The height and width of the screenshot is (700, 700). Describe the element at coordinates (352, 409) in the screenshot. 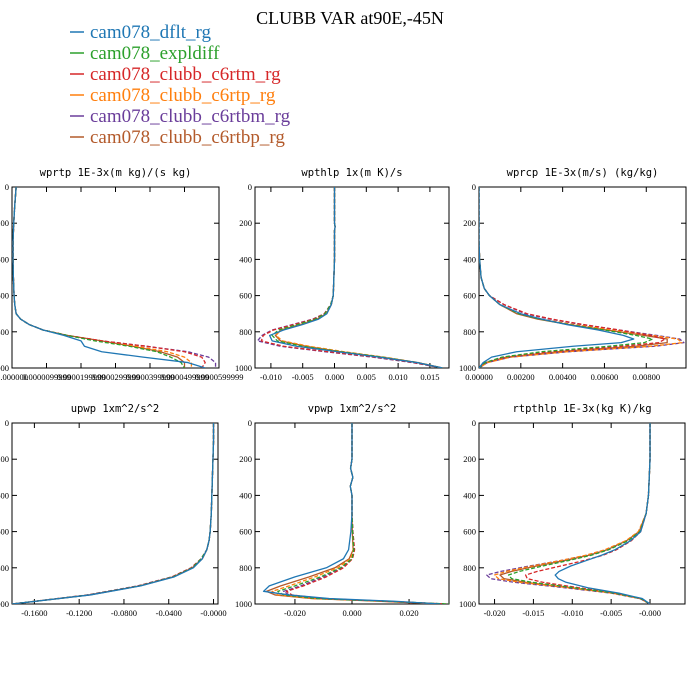

I see `panel-title: vpwp 1xm^2/s^2` at that location.